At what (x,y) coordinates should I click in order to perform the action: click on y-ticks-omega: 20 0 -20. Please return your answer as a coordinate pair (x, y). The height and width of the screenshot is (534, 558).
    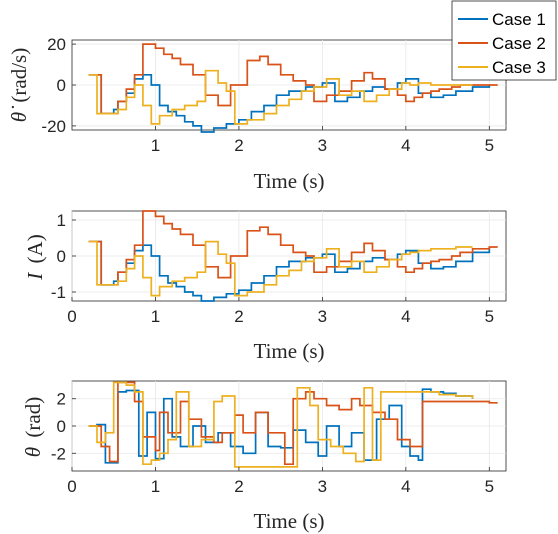
    Looking at the image, I should click on (58, 85).